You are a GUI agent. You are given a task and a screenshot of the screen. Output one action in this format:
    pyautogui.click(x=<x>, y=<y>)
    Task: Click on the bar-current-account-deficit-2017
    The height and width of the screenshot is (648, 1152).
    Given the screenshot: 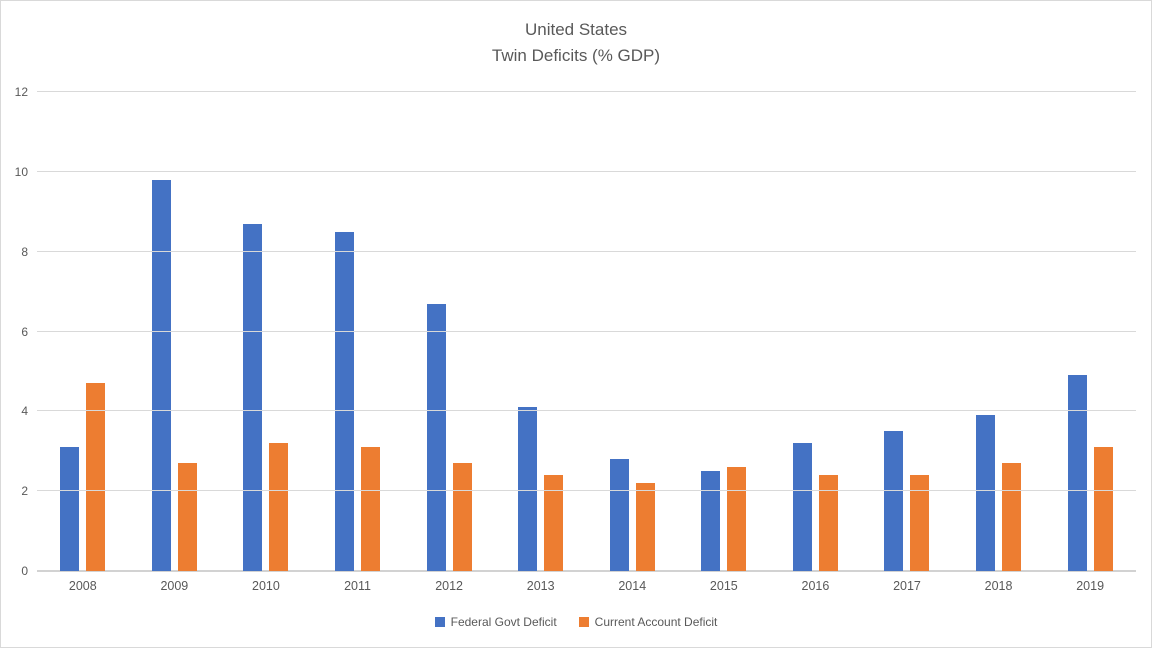 What is the action you would take?
    pyautogui.click(x=920, y=523)
    